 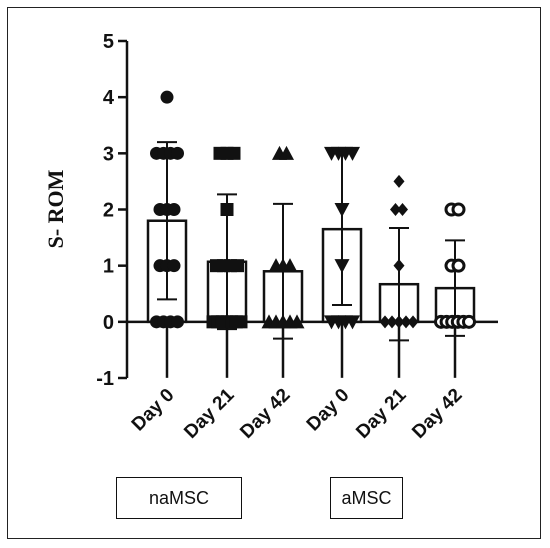 I want to click on y-axis-label: S- ROM, so click(x=55, y=208).